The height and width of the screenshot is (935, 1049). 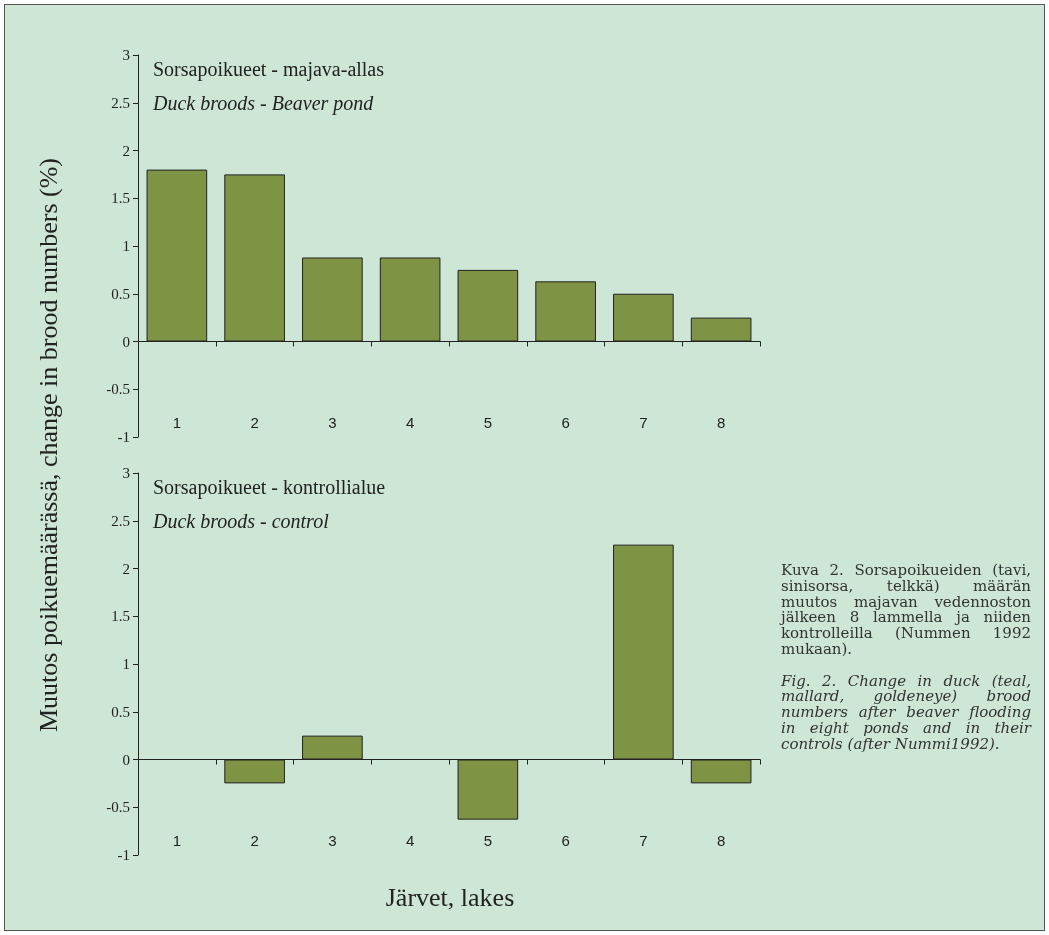 What do you see at coordinates (269, 487) in the screenshot?
I see `chart-title: Sorsapoikueet - kontrollialue` at bounding box center [269, 487].